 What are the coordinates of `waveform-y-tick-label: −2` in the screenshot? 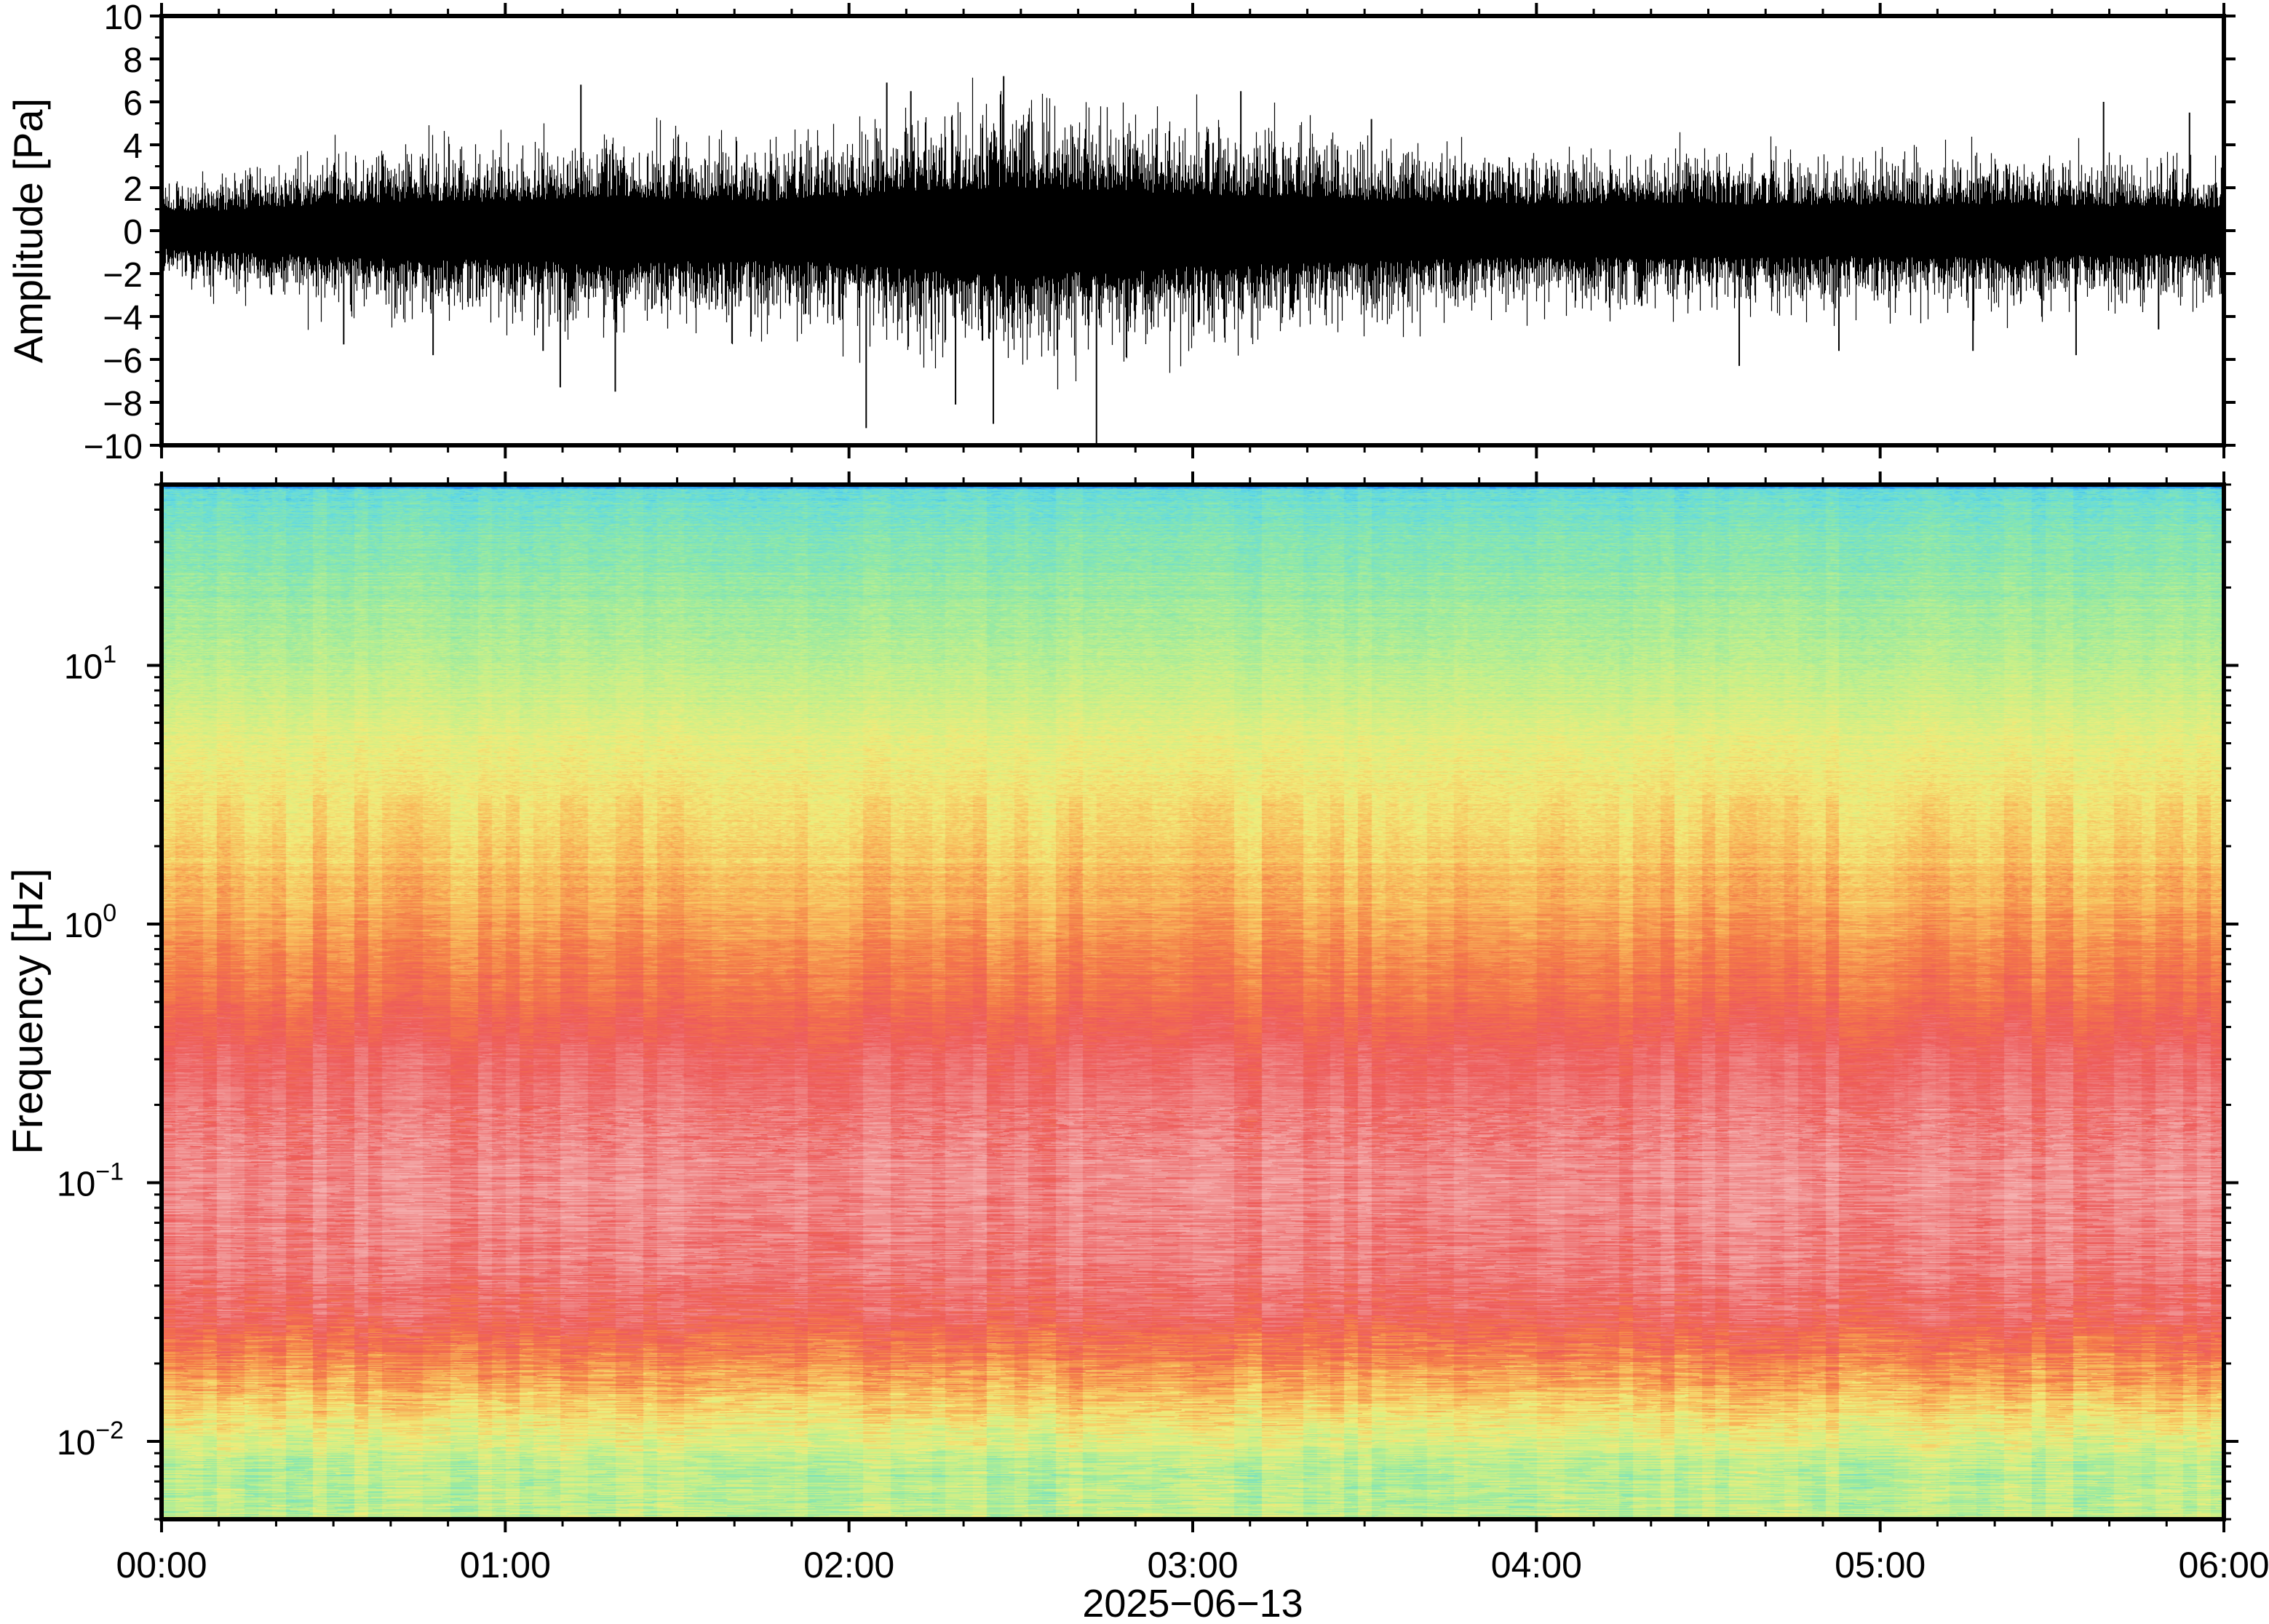 It's located at (123, 275).